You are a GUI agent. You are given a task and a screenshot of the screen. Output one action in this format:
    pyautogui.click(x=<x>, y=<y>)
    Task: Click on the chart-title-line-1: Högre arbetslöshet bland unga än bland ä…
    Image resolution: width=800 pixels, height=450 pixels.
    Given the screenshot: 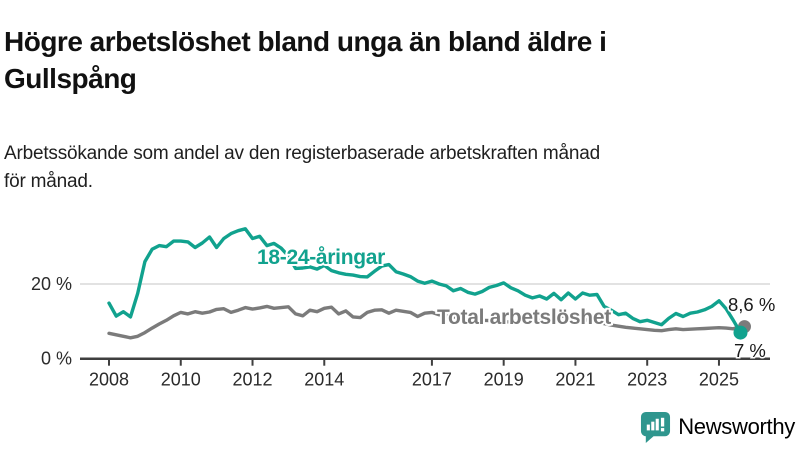 What is the action you would take?
    pyautogui.click(x=305, y=41)
    